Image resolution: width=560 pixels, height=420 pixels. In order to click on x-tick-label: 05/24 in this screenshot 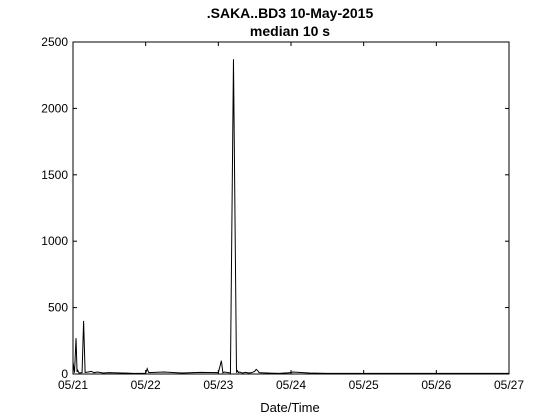, I will do `click(291, 385)`.